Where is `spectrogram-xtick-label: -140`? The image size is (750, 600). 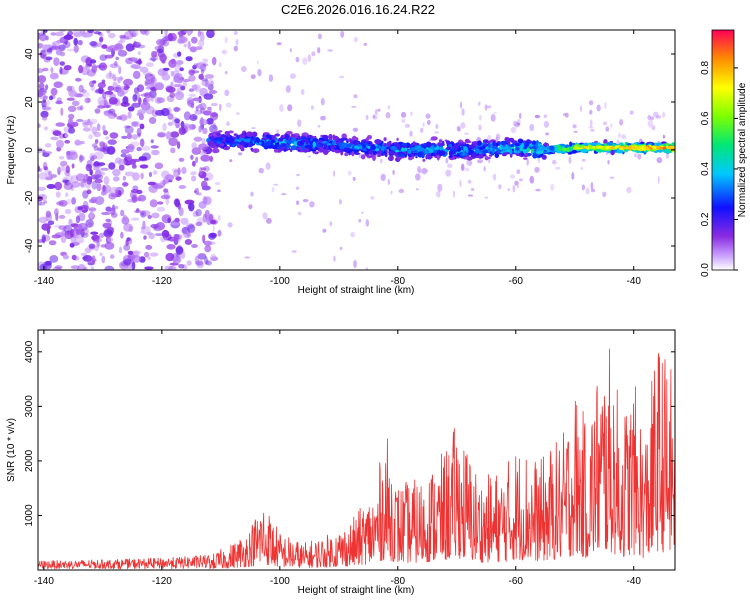
spectrogram-xtick-label: -140 is located at coordinates (44, 281).